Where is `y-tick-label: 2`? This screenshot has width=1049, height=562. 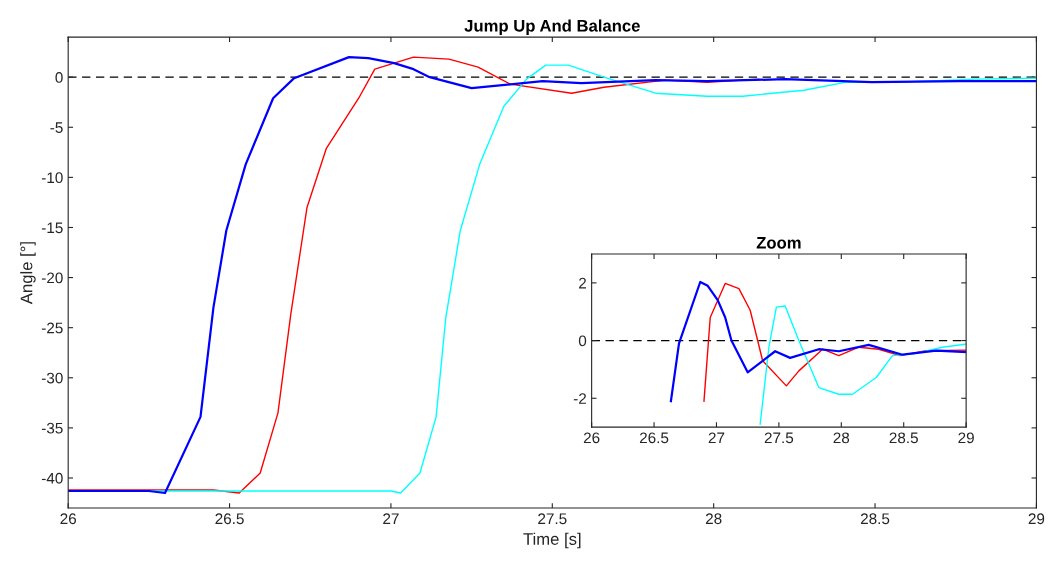 y-tick-label: 2 is located at coordinates (583, 283).